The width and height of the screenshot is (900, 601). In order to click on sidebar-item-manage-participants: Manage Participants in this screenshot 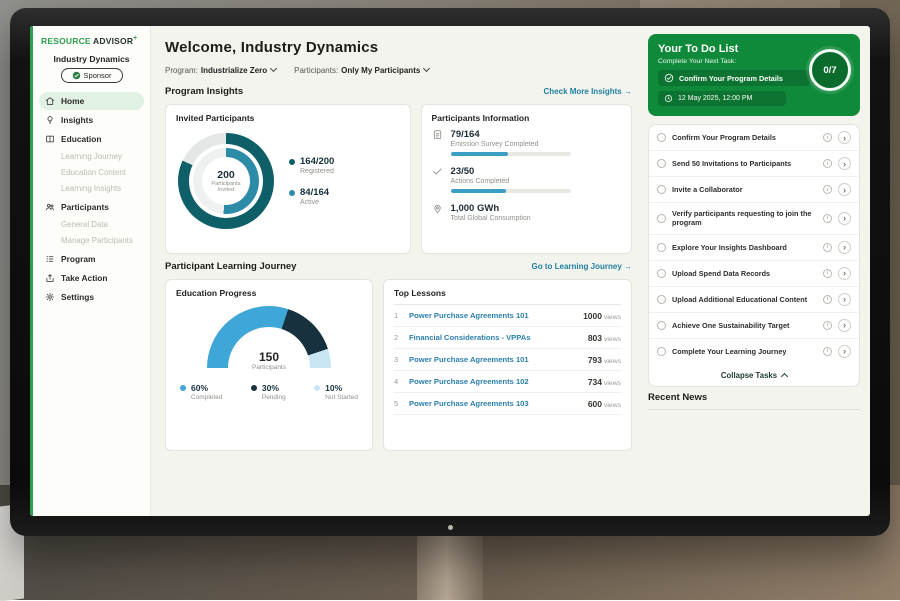, I will do `click(91, 241)`.